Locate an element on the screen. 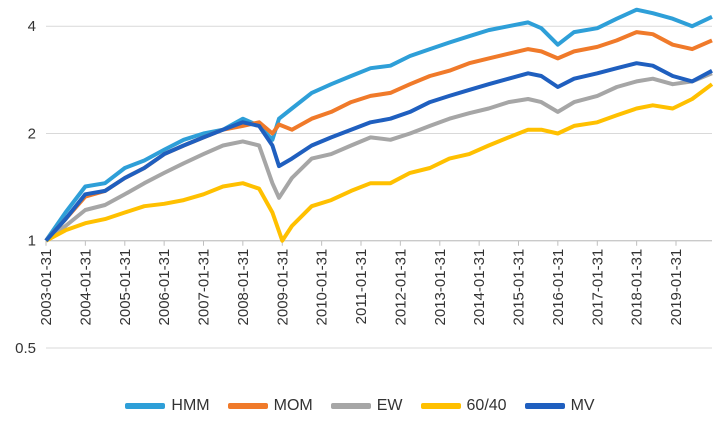 This screenshot has width=720, height=423. x-tick-label: 2009-01-31 is located at coordinates (282, 287).